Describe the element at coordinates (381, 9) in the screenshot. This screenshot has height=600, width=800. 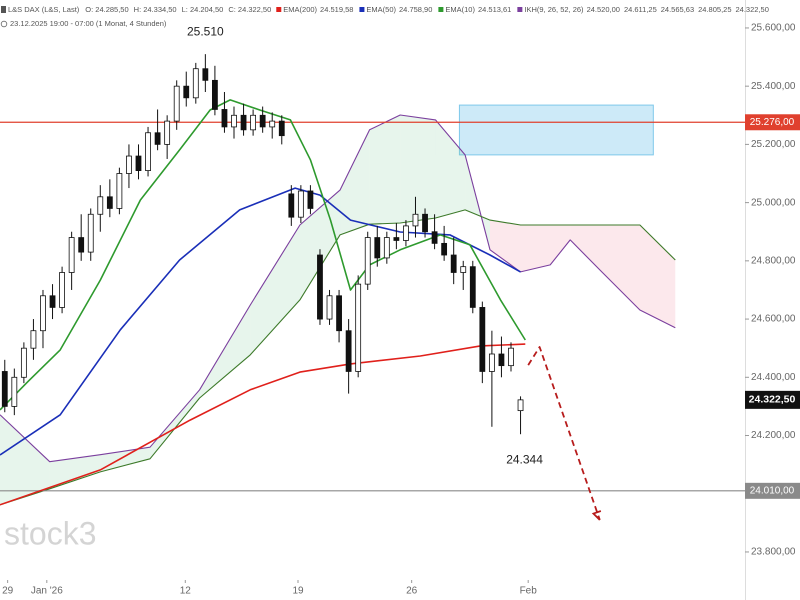
I see `header-item: EMA(50)` at that location.